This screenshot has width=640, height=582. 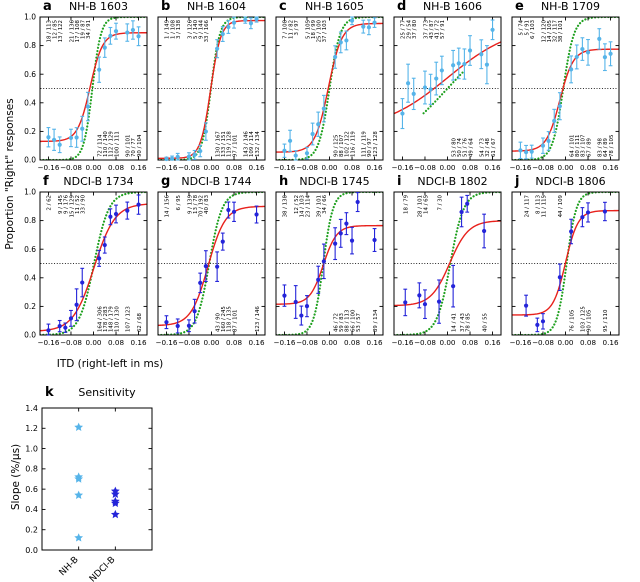 What do you see at coordinates (83, 81) in the screenshot?
I see `data-point-group: 19 / 87` at bounding box center [83, 81].